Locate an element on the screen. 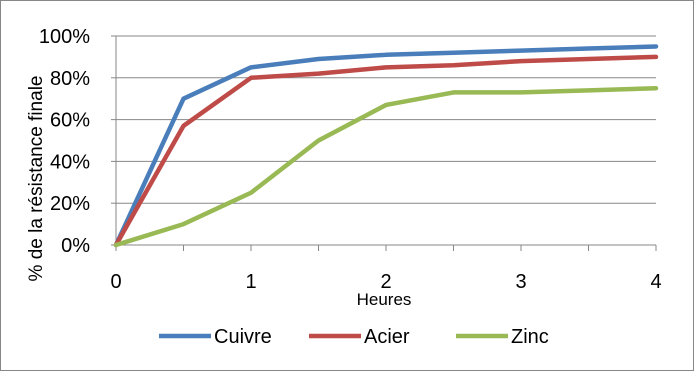  y-tick-label: 100% is located at coordinates (64, 37).